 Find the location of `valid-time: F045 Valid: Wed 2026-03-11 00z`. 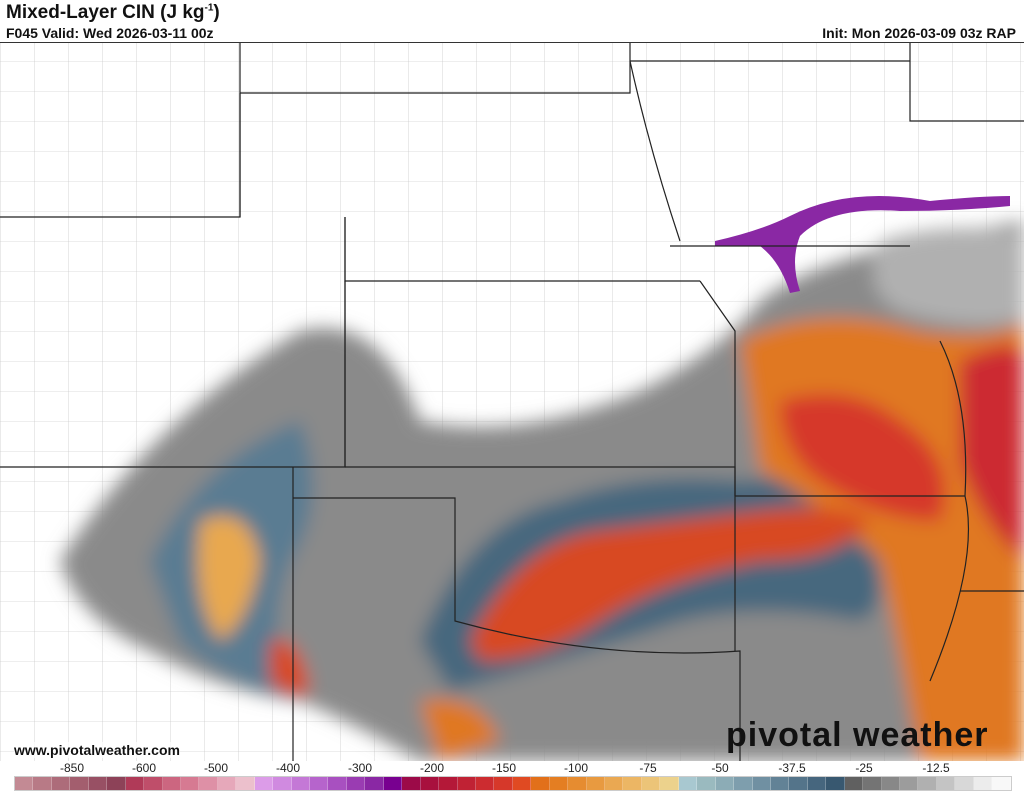

valid-time: F045 Valid: Wed 2026-03-11 00z is located at coordinates (110, 33).